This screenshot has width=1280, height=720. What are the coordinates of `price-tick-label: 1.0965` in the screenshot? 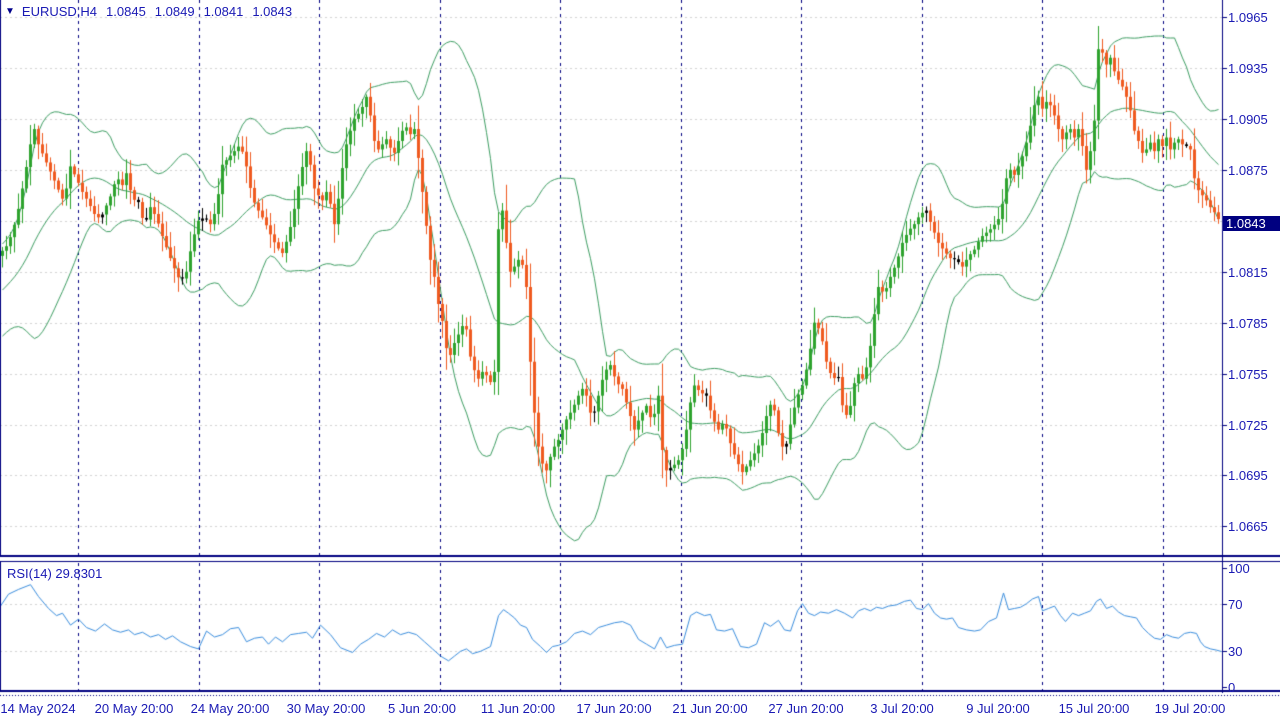 It's located at (1248, 17).